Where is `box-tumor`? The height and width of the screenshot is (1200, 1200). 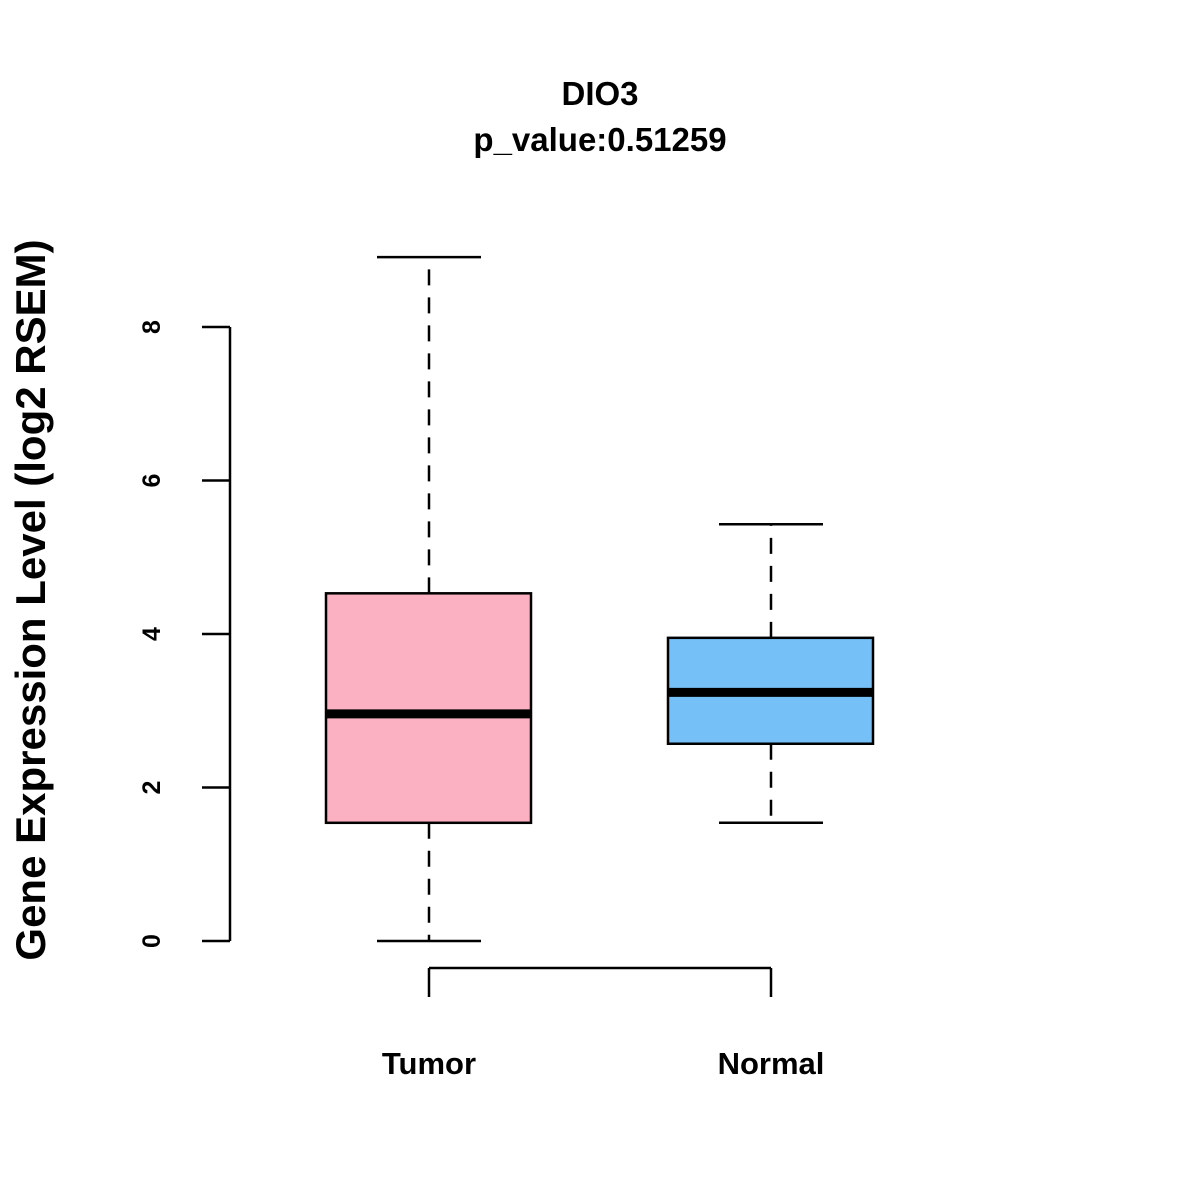 box-tumor is located at coordinates (428, 708).